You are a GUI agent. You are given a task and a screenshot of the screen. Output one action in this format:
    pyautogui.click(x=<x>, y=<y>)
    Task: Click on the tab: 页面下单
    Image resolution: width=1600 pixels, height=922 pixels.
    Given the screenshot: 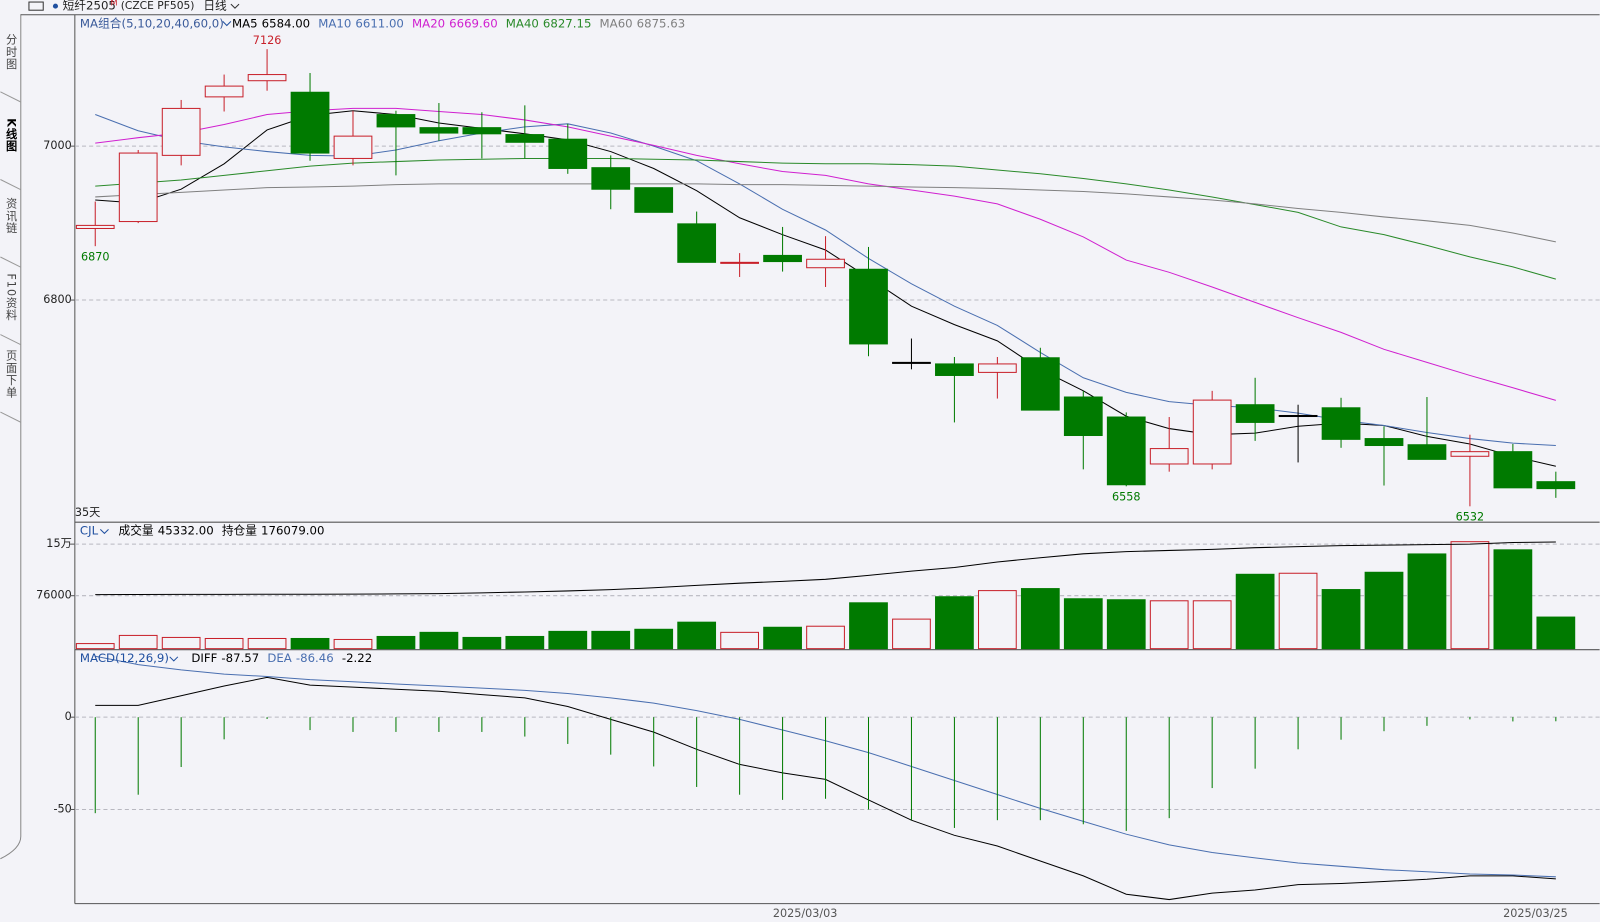 What is the action you would take?
    pyautogui.click(x=11, y=374)
    